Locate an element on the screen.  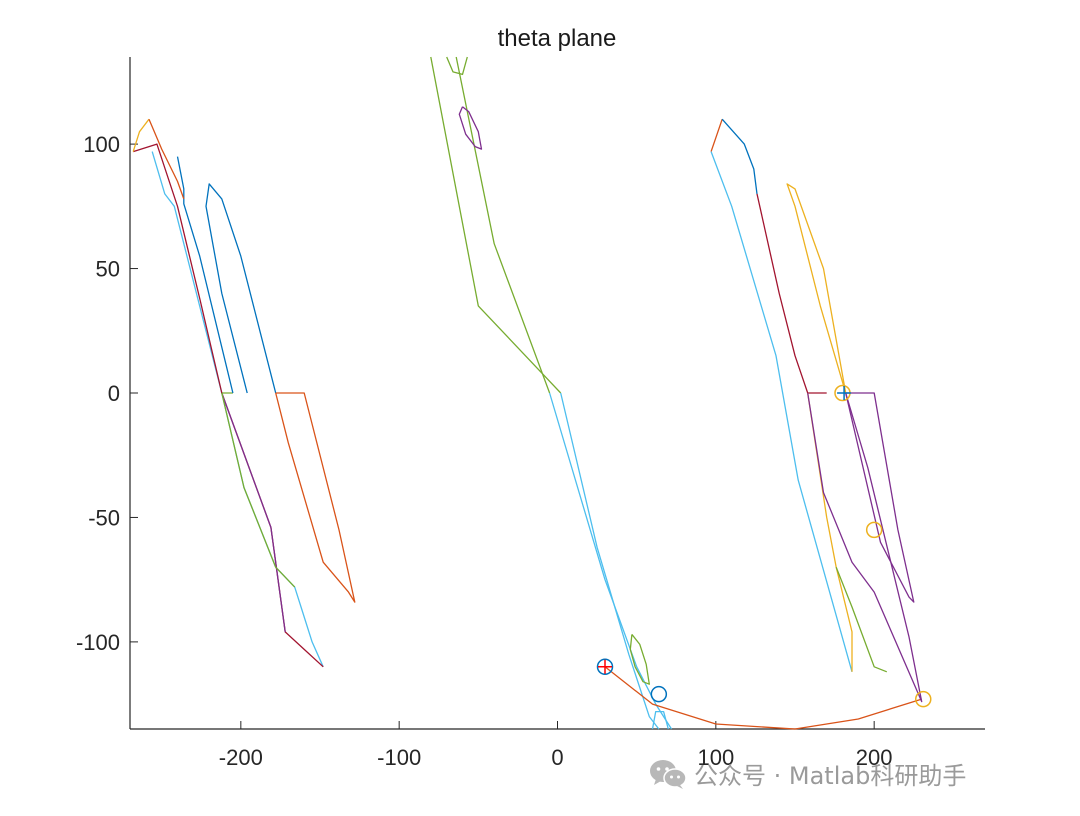
watermark: 公众号 · Matlab科研助手 is located at coordinates (807, 773).